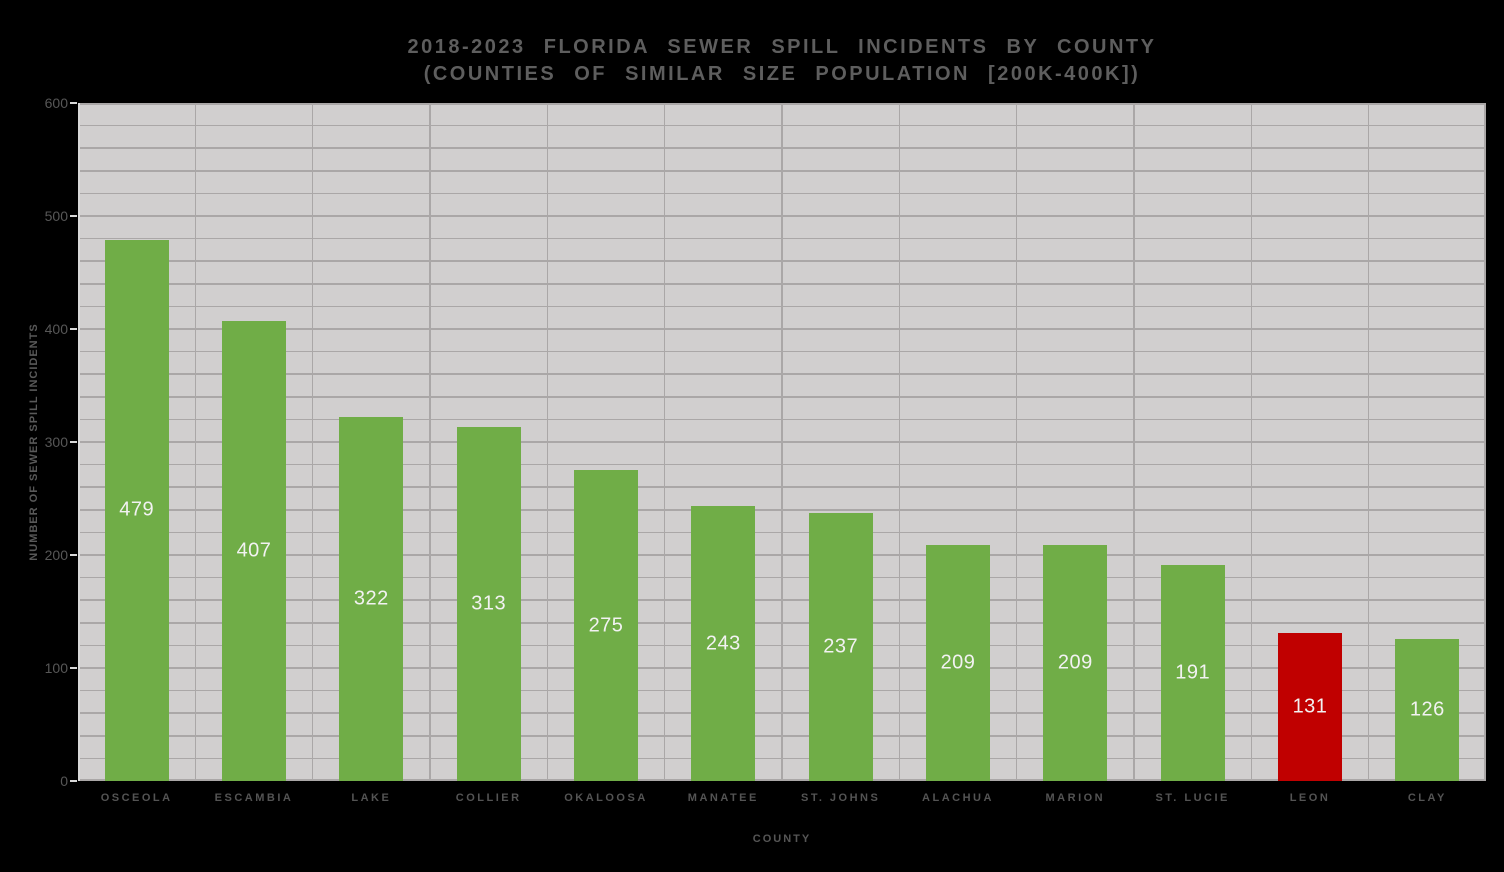 The height and width of the screenshot is (872, 1504). Describe the element at coordinates (782, 839) in the screenshot. I see `x-axis-title: COUNTY` at that location.